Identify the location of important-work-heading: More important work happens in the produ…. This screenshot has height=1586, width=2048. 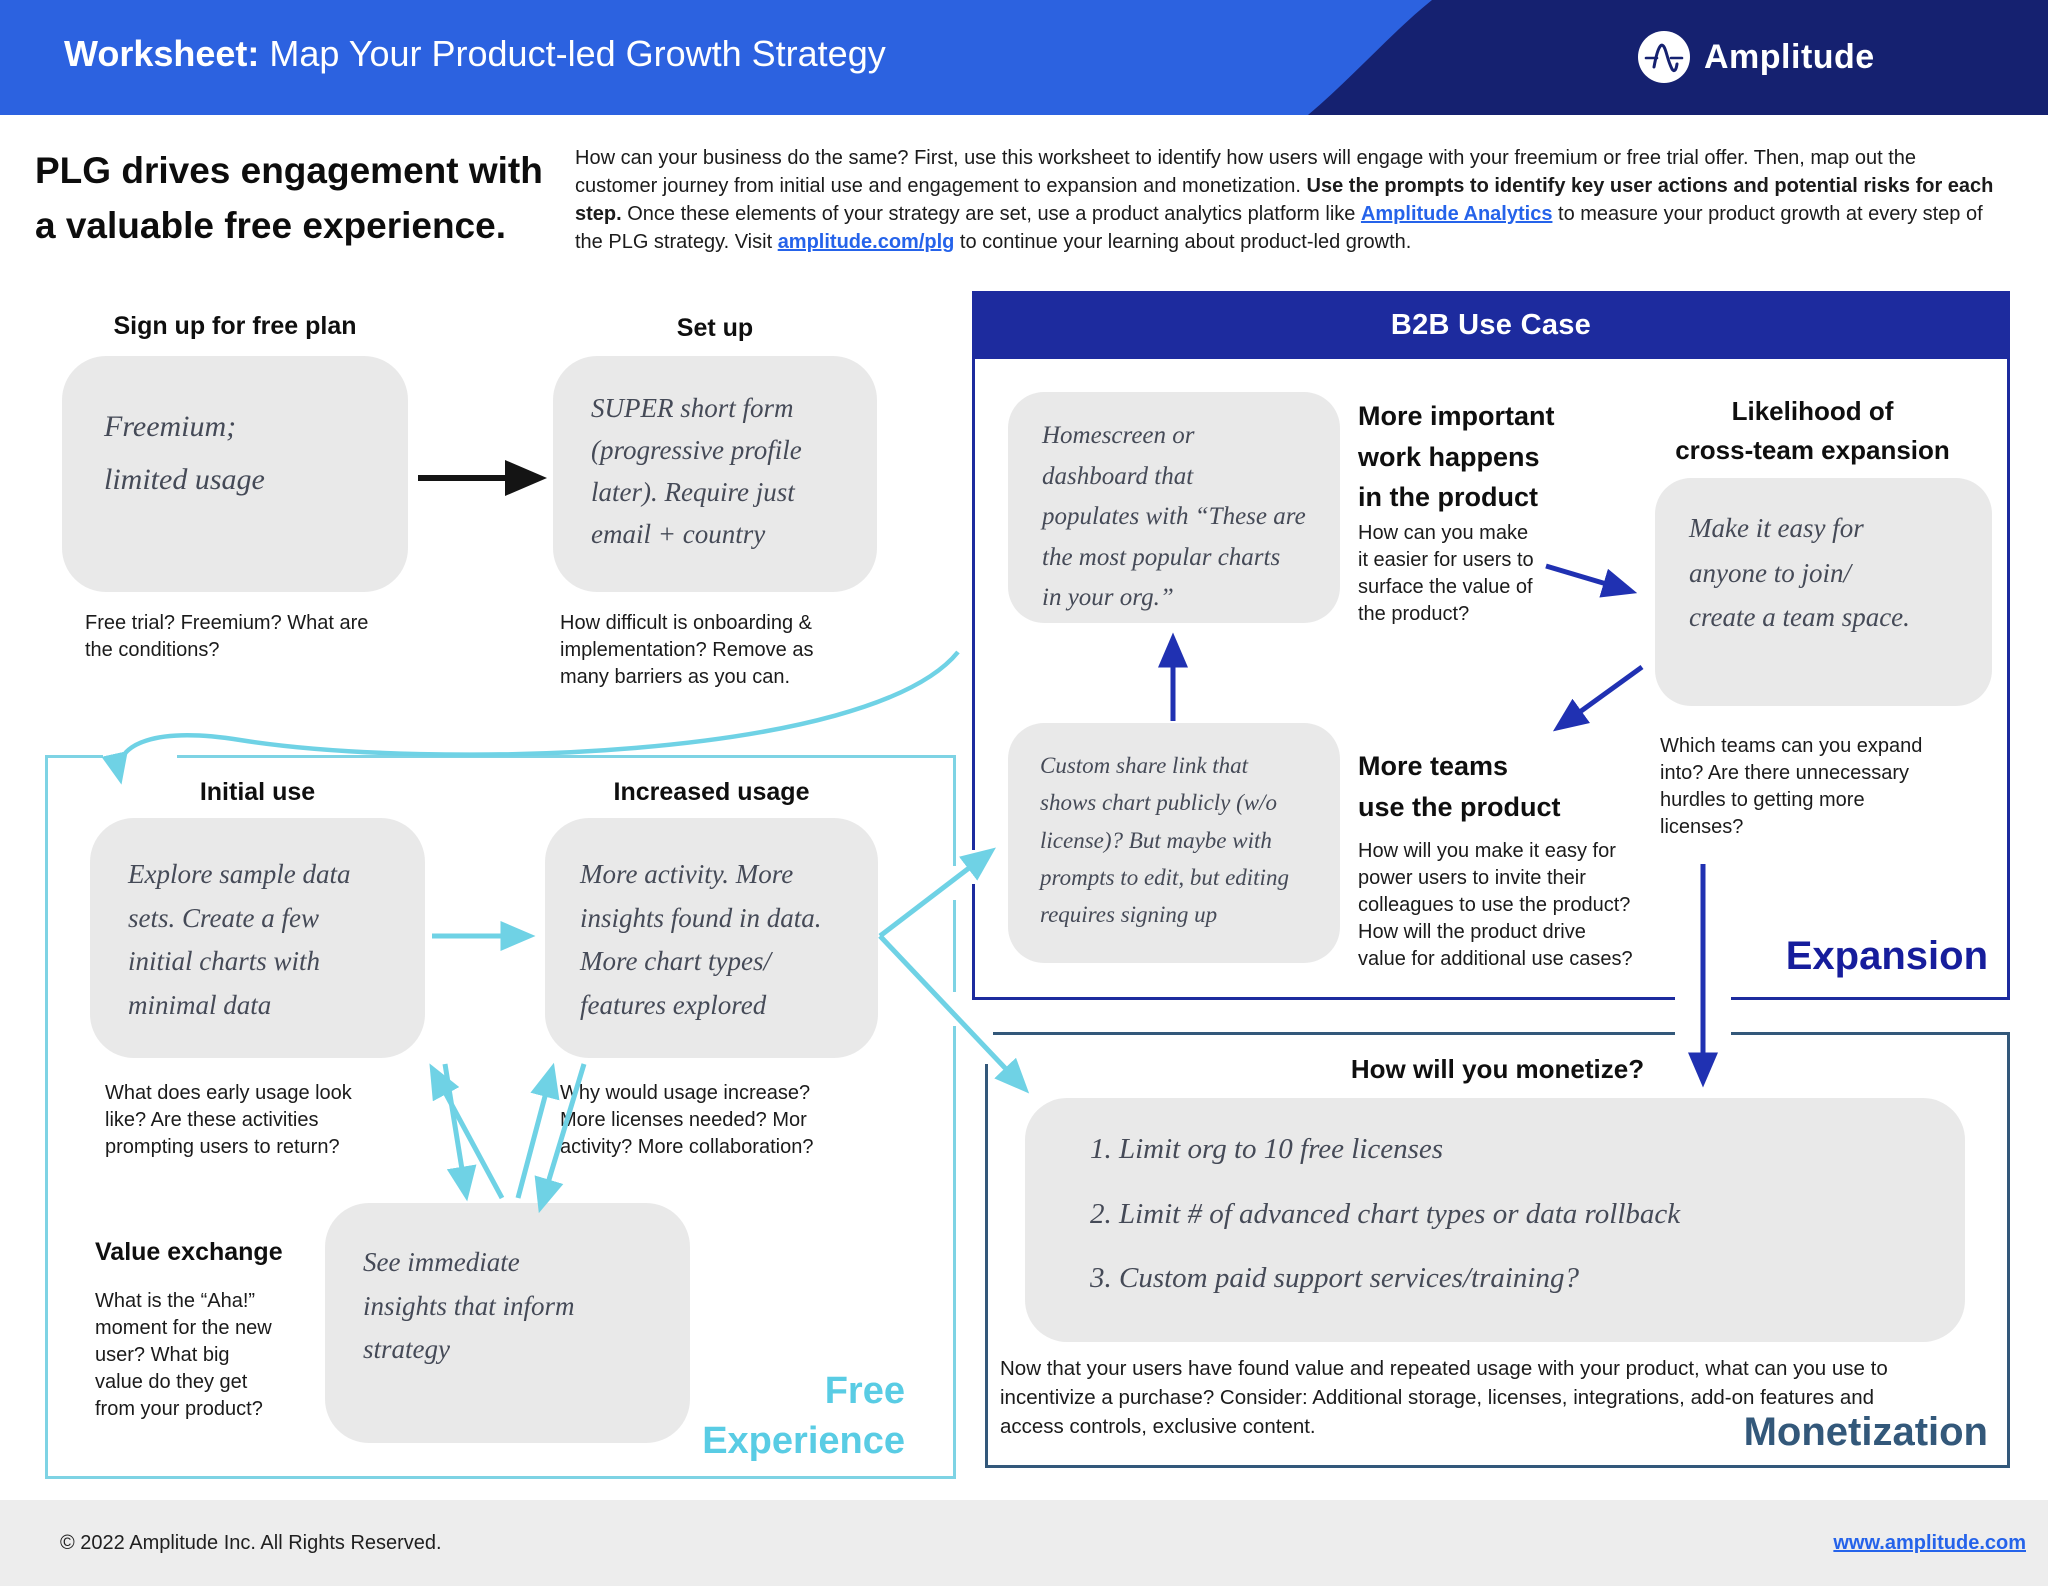
(1456, 456).